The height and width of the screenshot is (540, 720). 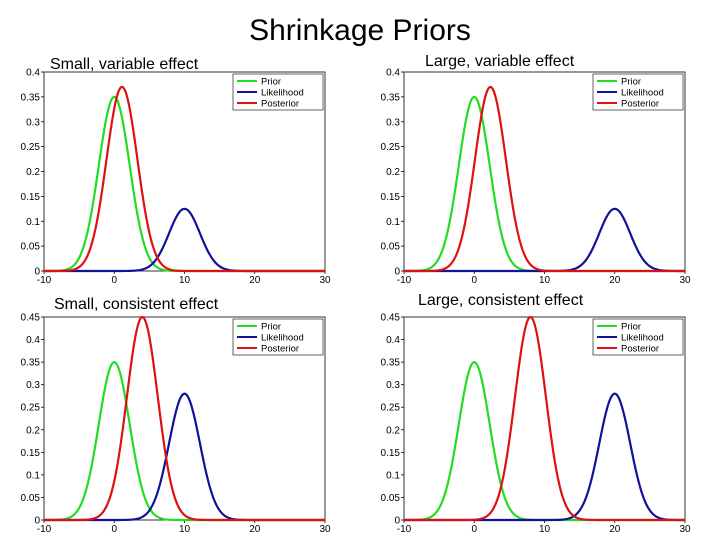 I want to click on panel-title-small-variable: Small, variable effect, so click(x=124, y=64).